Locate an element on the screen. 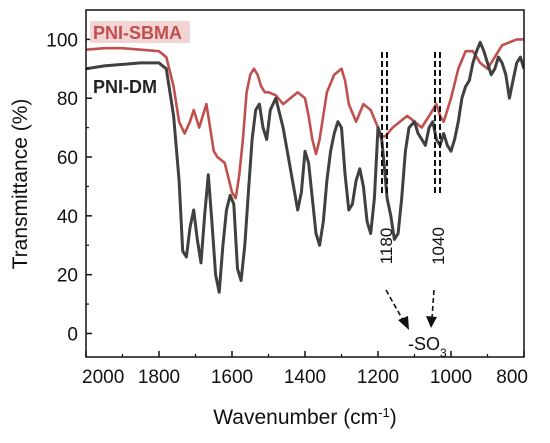  x-tick-label-1600: 1600 is located at coordinates (232, 377).